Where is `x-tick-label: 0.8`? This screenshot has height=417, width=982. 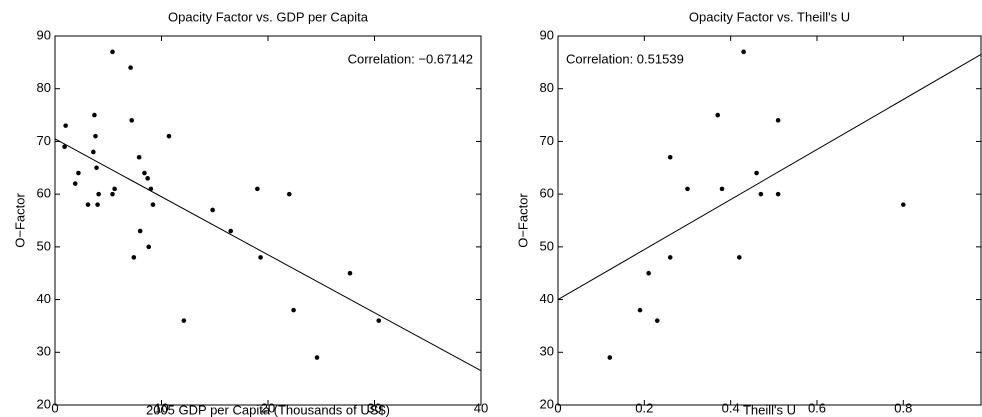 x-tick-label: 0.8 is located at coordinates (903, 407).